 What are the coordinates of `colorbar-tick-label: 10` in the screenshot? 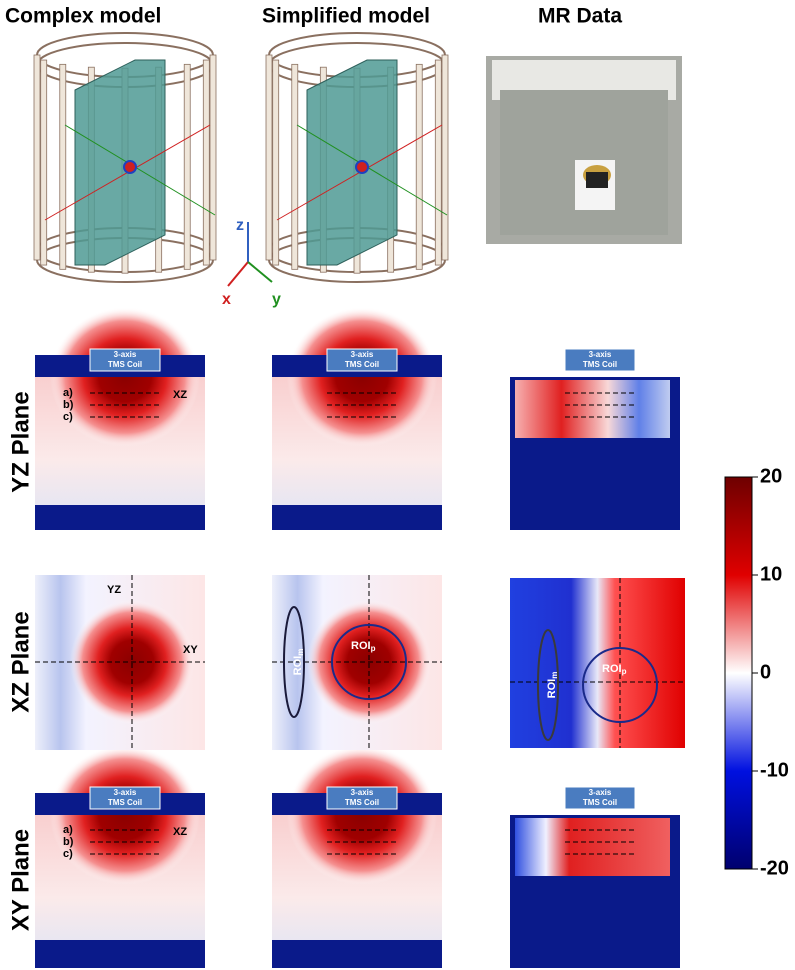 It's located at (771, 574).